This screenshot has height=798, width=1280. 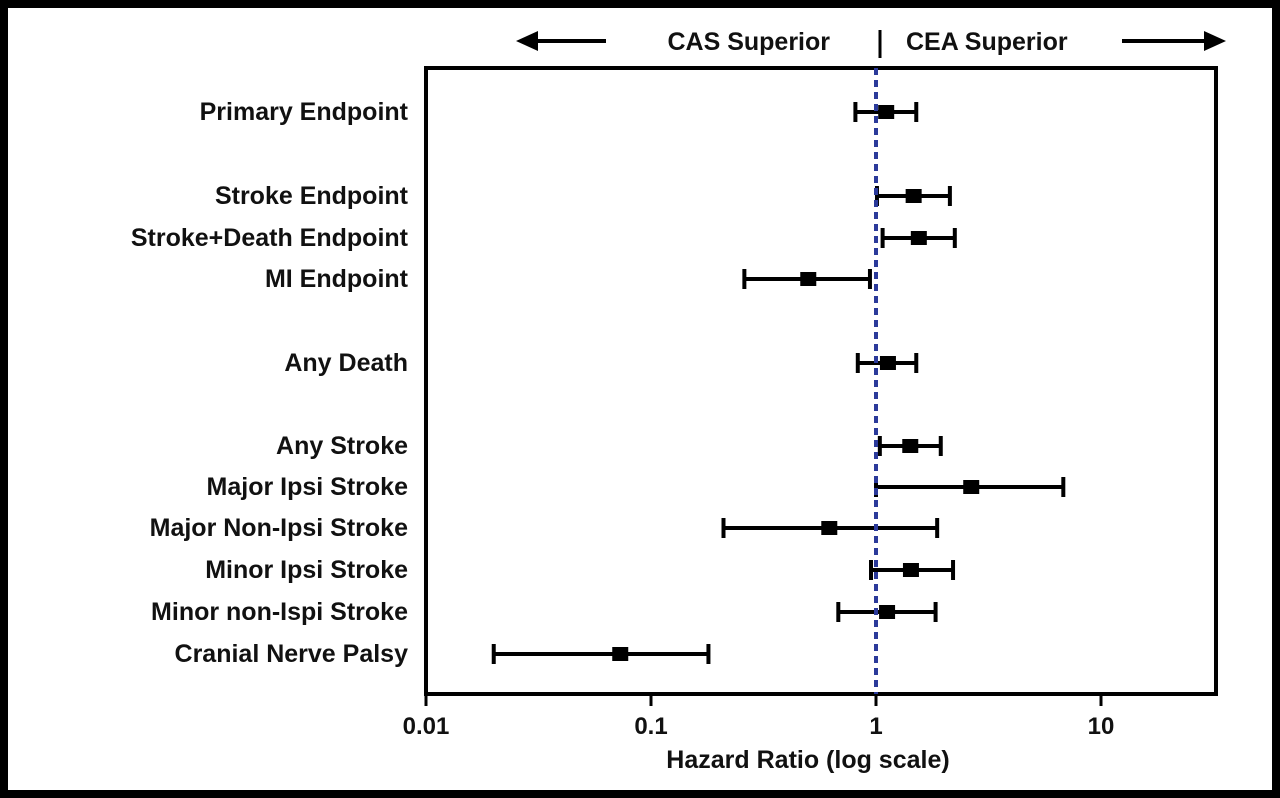 What do you see at coordinates (636, 487) in the screenshot?
I see `forest-row: Major Ipsi Stroke` at bounding box center [636, 487].